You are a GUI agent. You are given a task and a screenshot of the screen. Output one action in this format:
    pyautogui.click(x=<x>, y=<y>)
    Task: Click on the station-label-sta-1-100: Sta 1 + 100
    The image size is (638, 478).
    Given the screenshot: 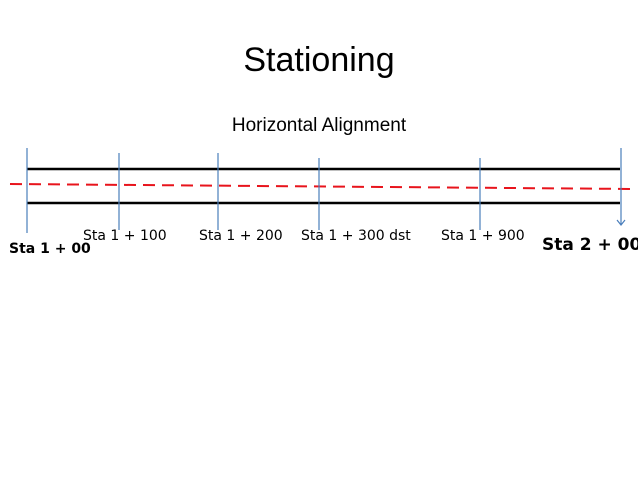 What is the action you would take?
    pyautogui.click(x=125, y=236)
    